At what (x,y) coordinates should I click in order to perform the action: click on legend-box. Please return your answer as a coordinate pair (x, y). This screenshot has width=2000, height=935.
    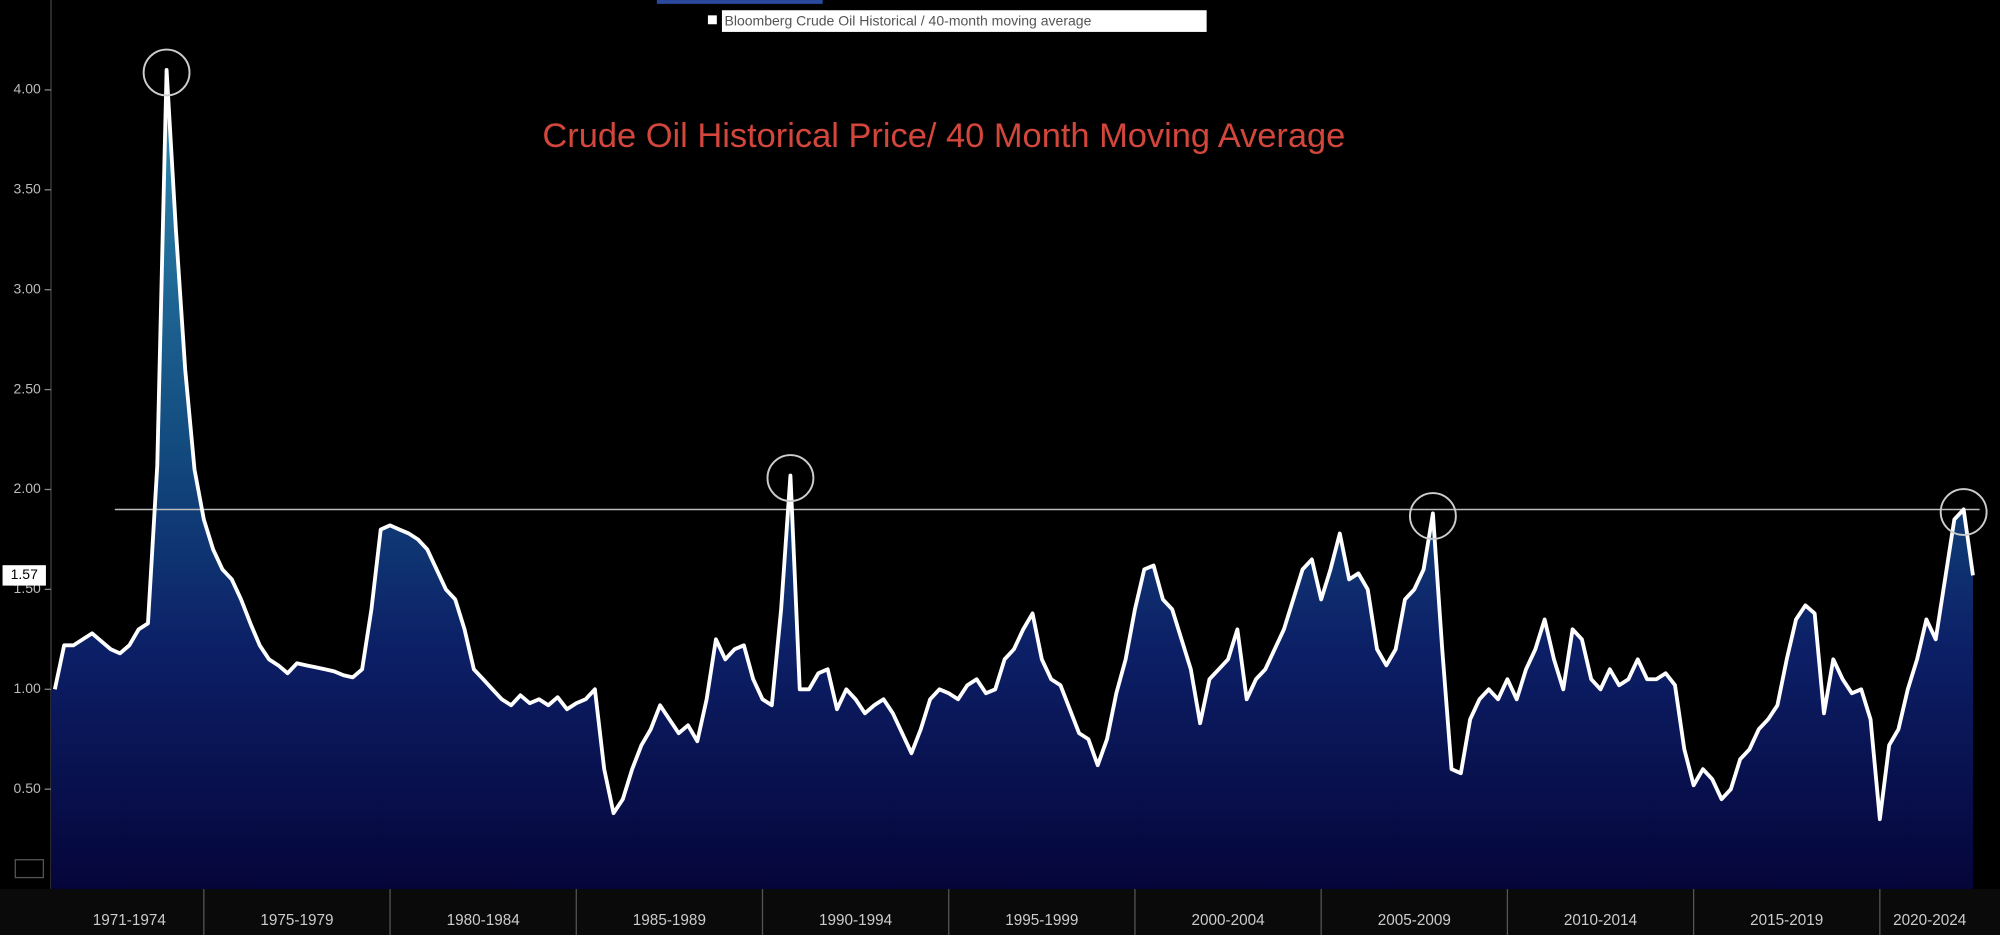
    Looking at the image, I should click on (964, 21).